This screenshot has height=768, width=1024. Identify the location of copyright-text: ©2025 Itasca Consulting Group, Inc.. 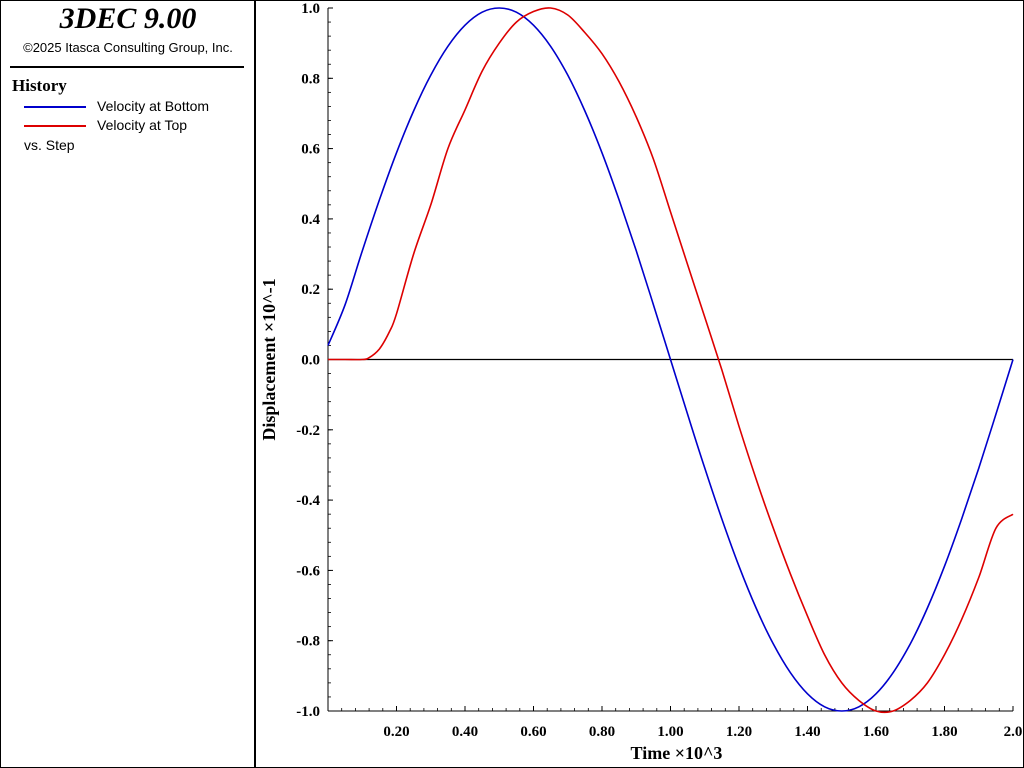
(128, 47).